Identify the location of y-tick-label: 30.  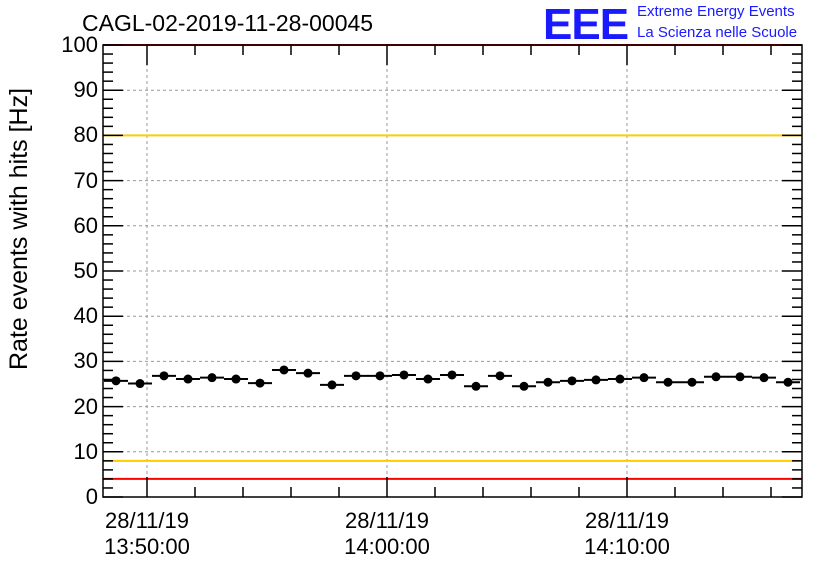
(85, 361).